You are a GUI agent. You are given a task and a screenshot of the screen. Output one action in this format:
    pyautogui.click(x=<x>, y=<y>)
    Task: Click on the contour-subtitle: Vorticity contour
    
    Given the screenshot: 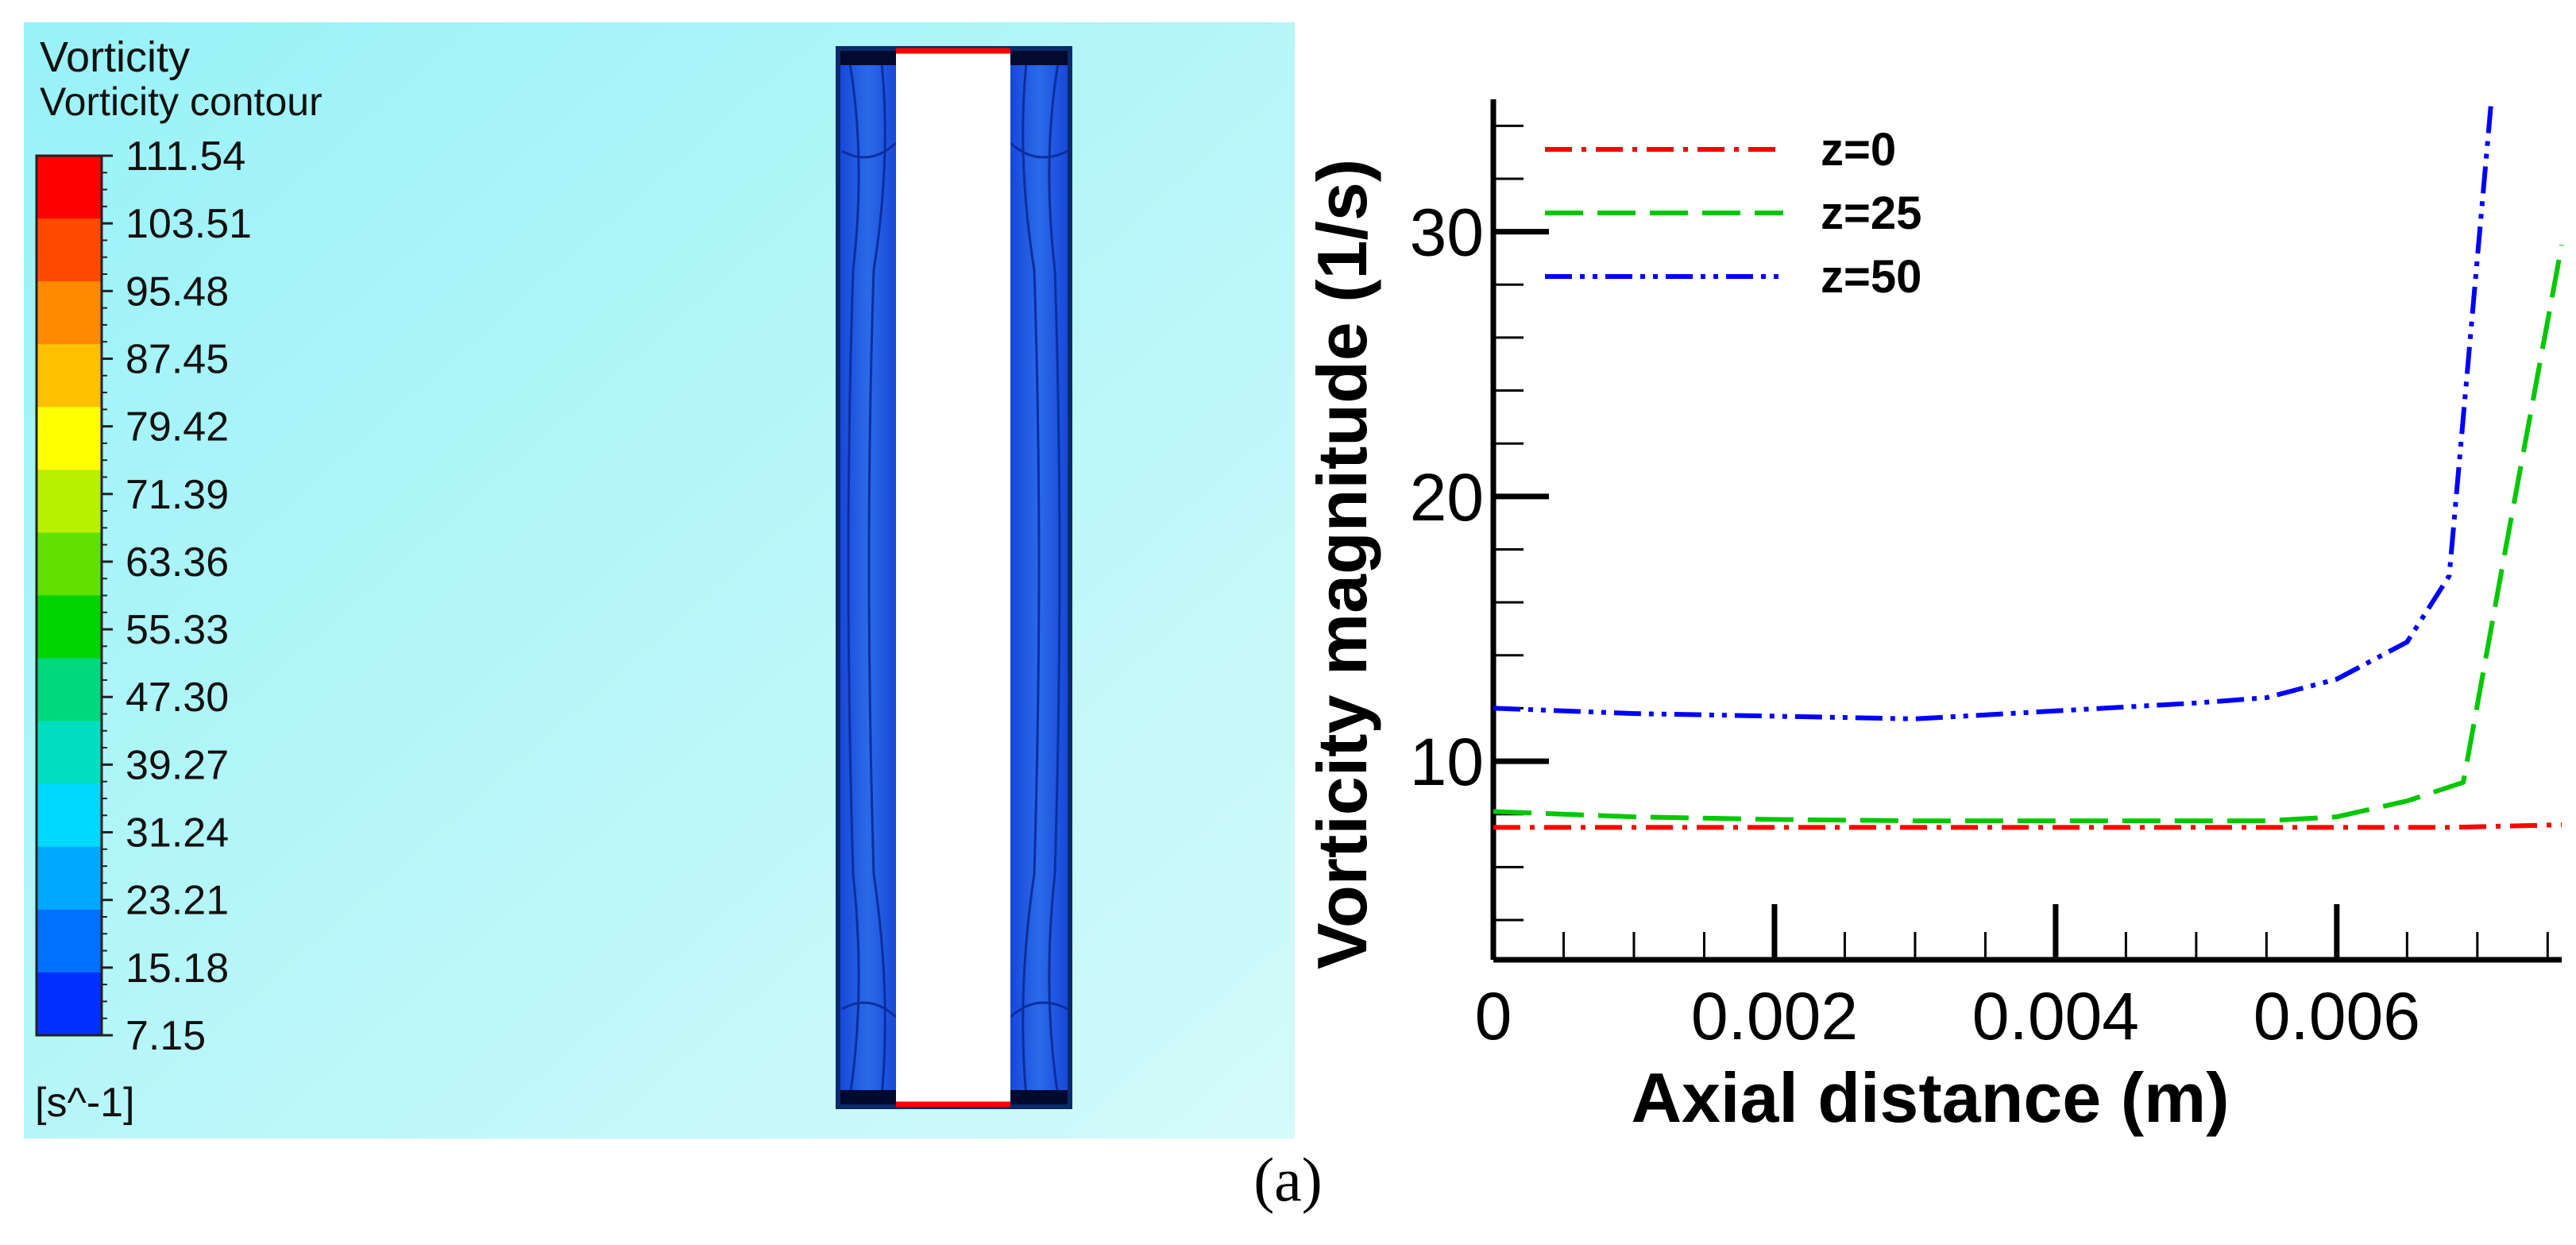 What is the action you would take?
    pyautogui.click(x=181, y=102)
    